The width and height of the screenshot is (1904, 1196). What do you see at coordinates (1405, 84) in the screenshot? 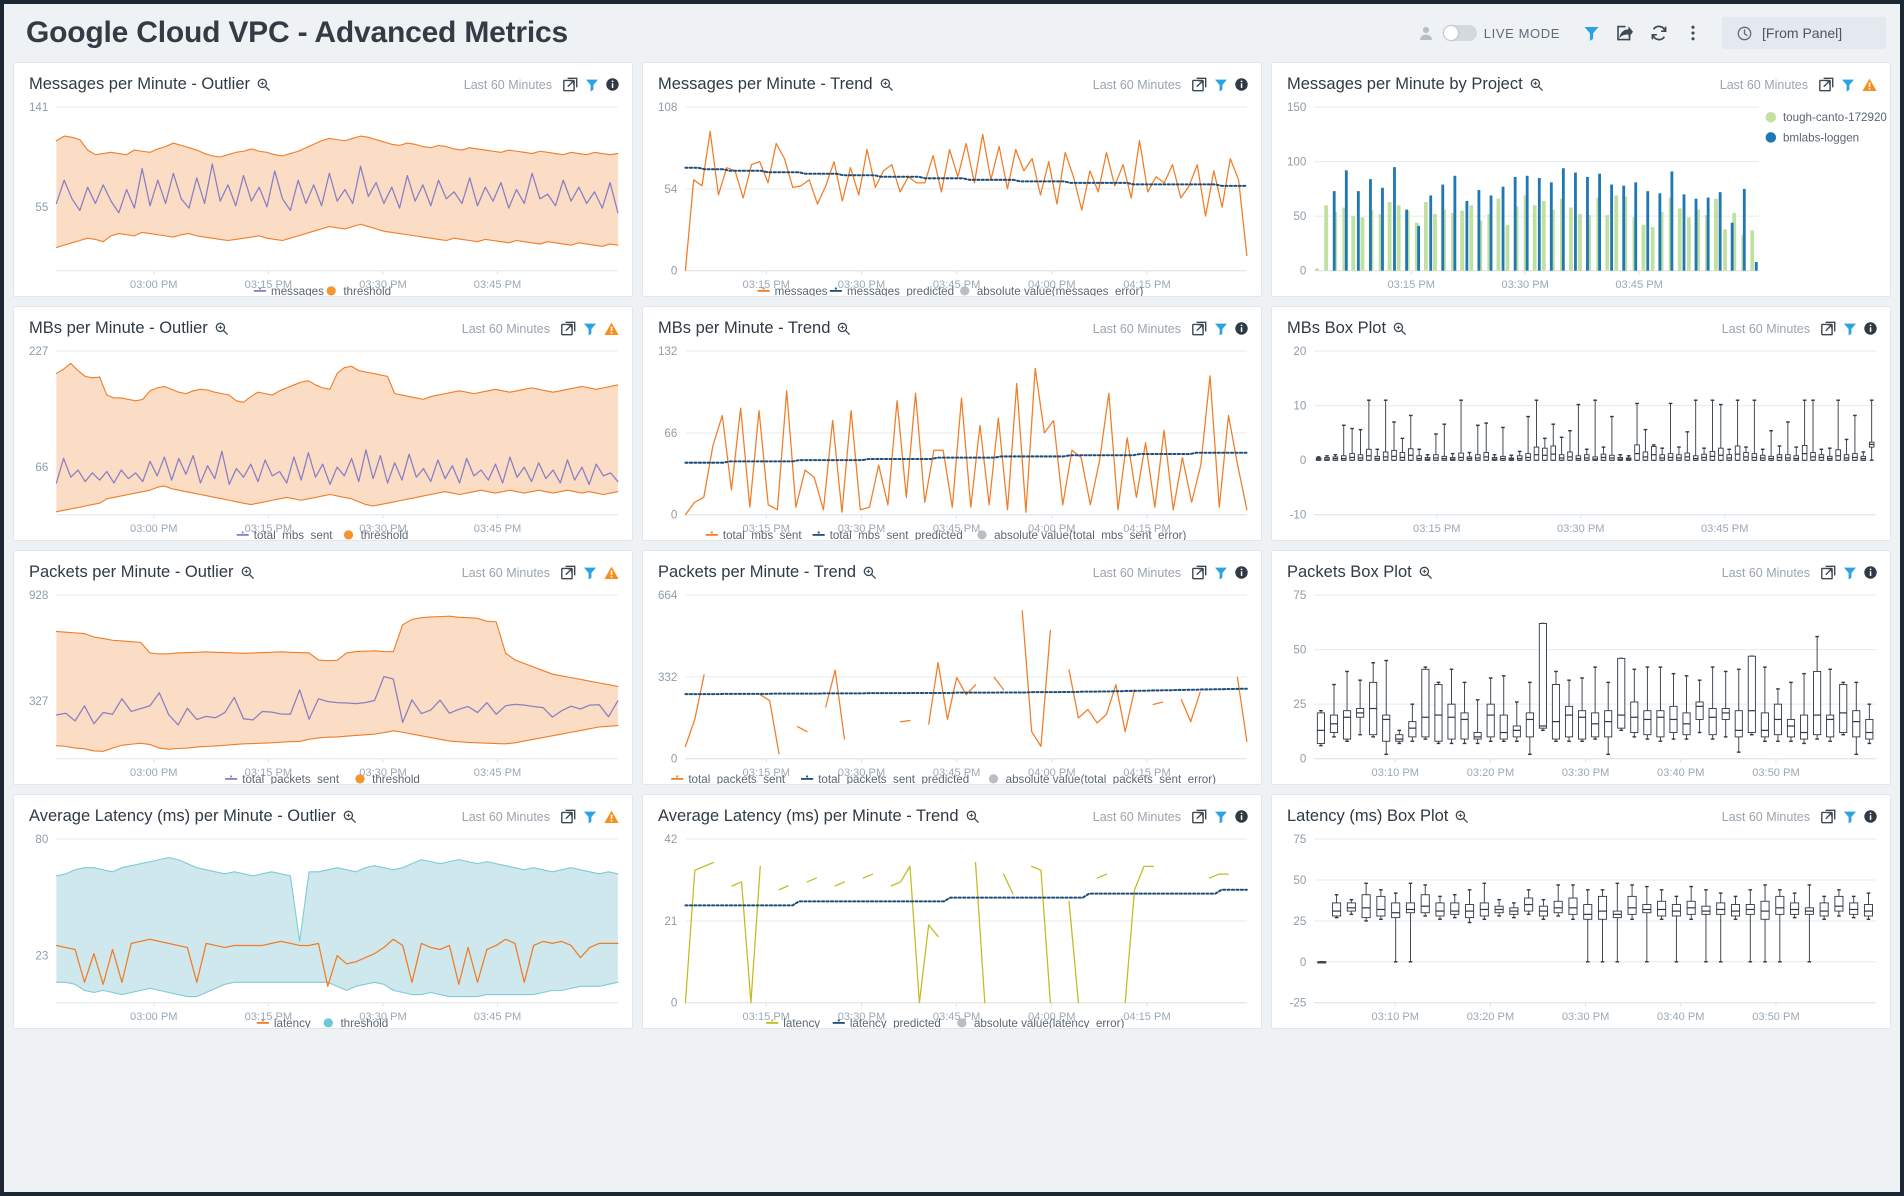
I see `panel-title: Messages per Minute by Project` at bounding box center [1405, 84].